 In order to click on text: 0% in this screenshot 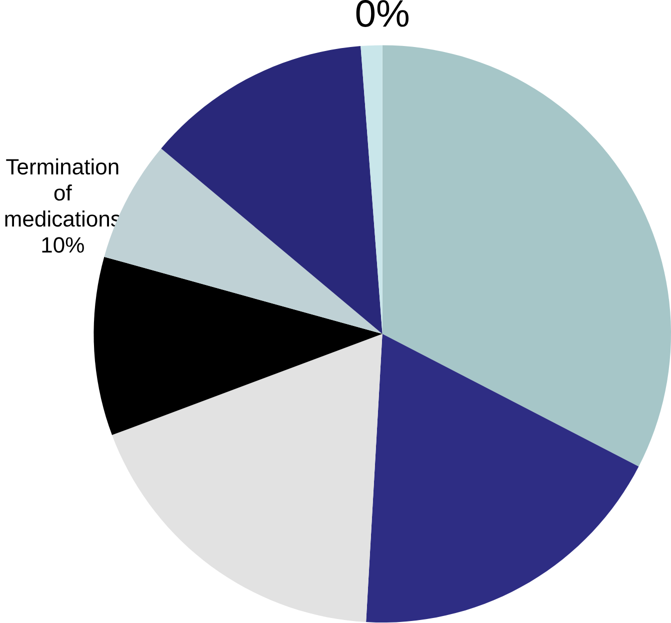, I will do `click(382, 14)`.